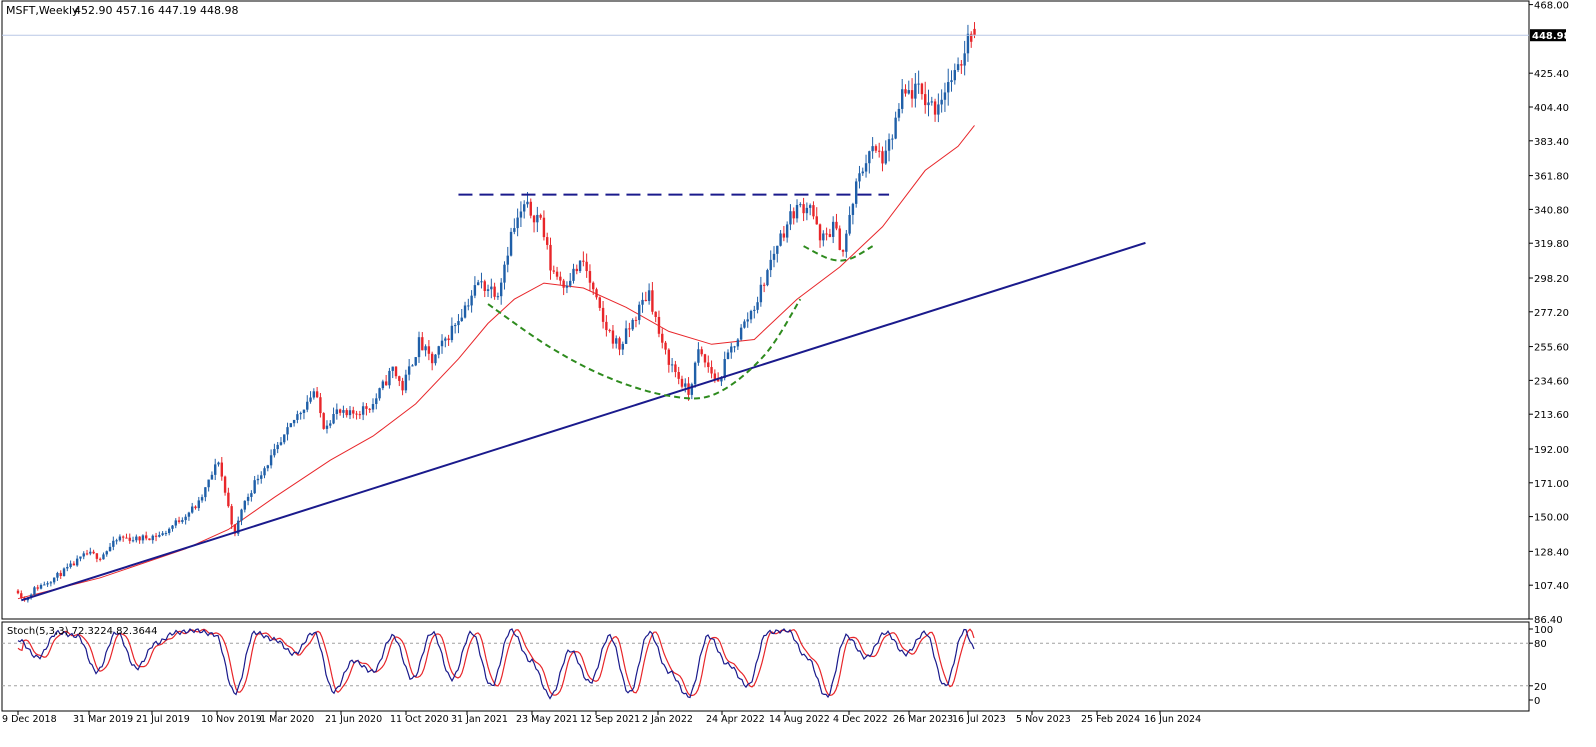 This screenshot has height=747, width=1596. I want to click on stochastic-pane-frame, so click(765, 666).